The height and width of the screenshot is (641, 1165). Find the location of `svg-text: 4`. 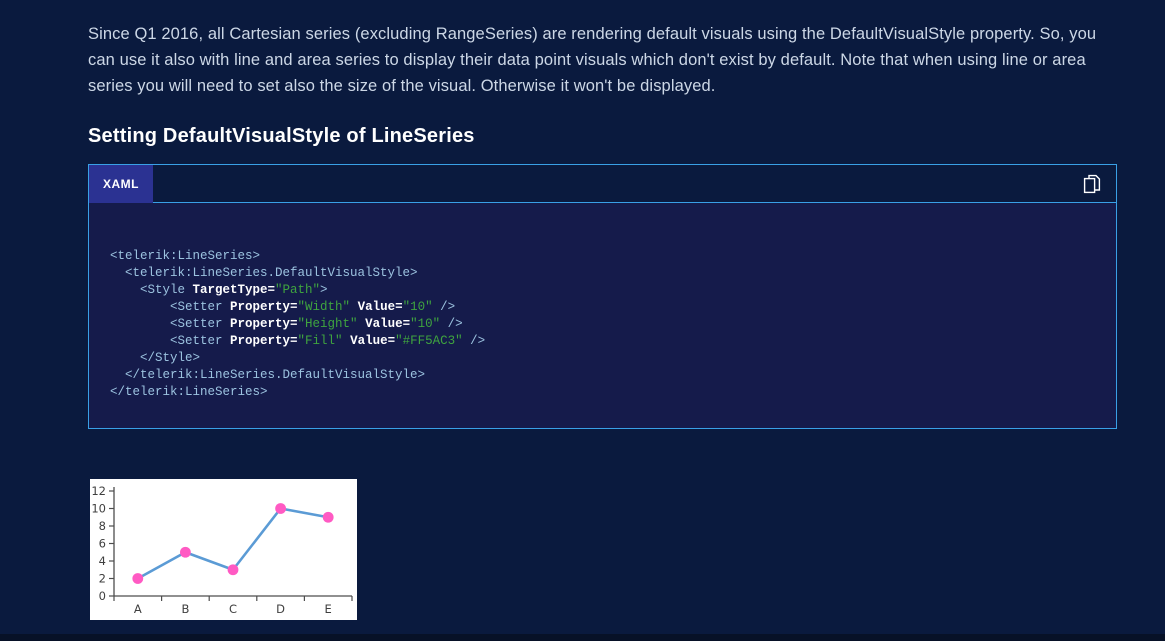

svg-text: 4 is located at coordinates (102, 561).